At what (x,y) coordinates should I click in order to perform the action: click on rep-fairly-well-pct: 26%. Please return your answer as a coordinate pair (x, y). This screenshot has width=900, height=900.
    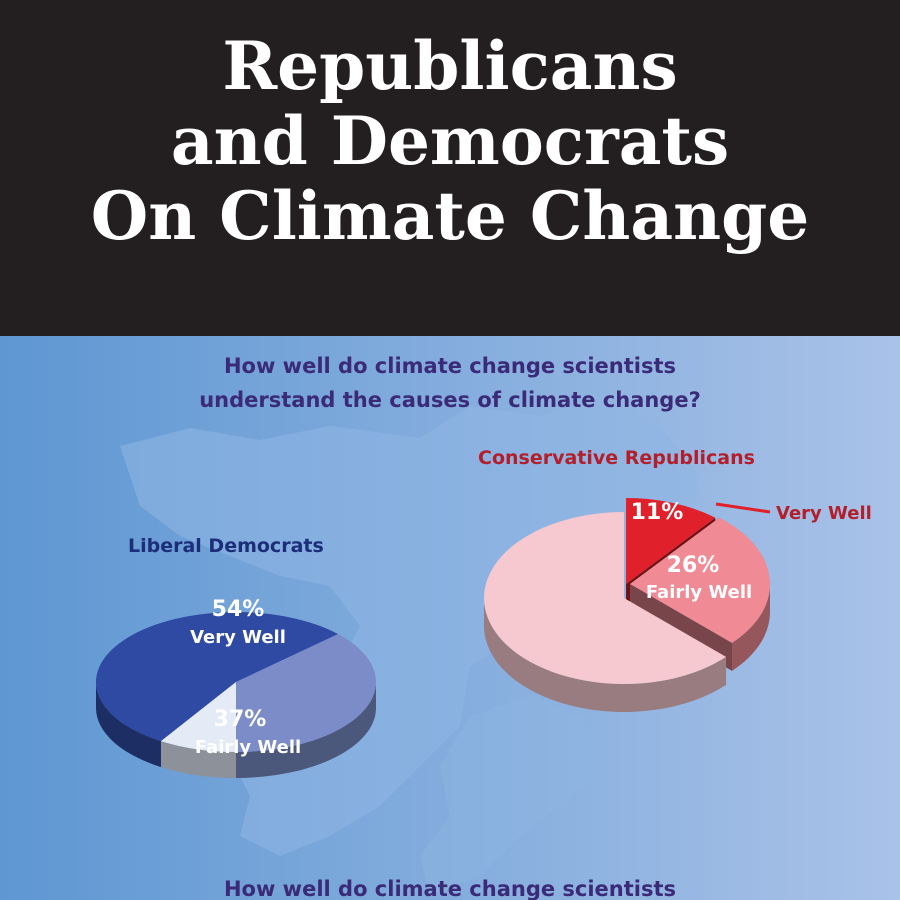
    Looking at the image, I should click on (693, 565).